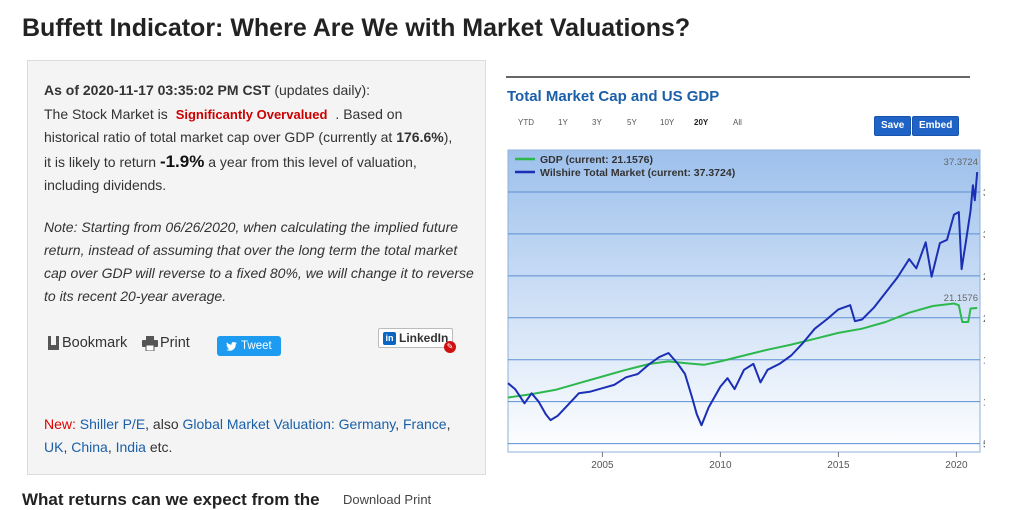 The image size is (1024, 510). What do you see at coordinates (936, 126) in the screenshot?
I see `embed-button: Embed` at bounding box center [936, 126].